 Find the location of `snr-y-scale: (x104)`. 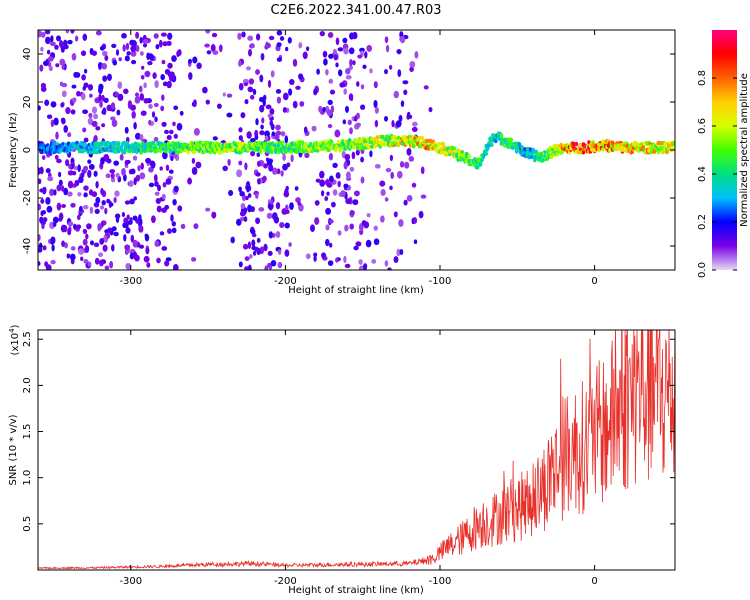

snr-y-scale: (x104) is located at coordinates (14, 339).